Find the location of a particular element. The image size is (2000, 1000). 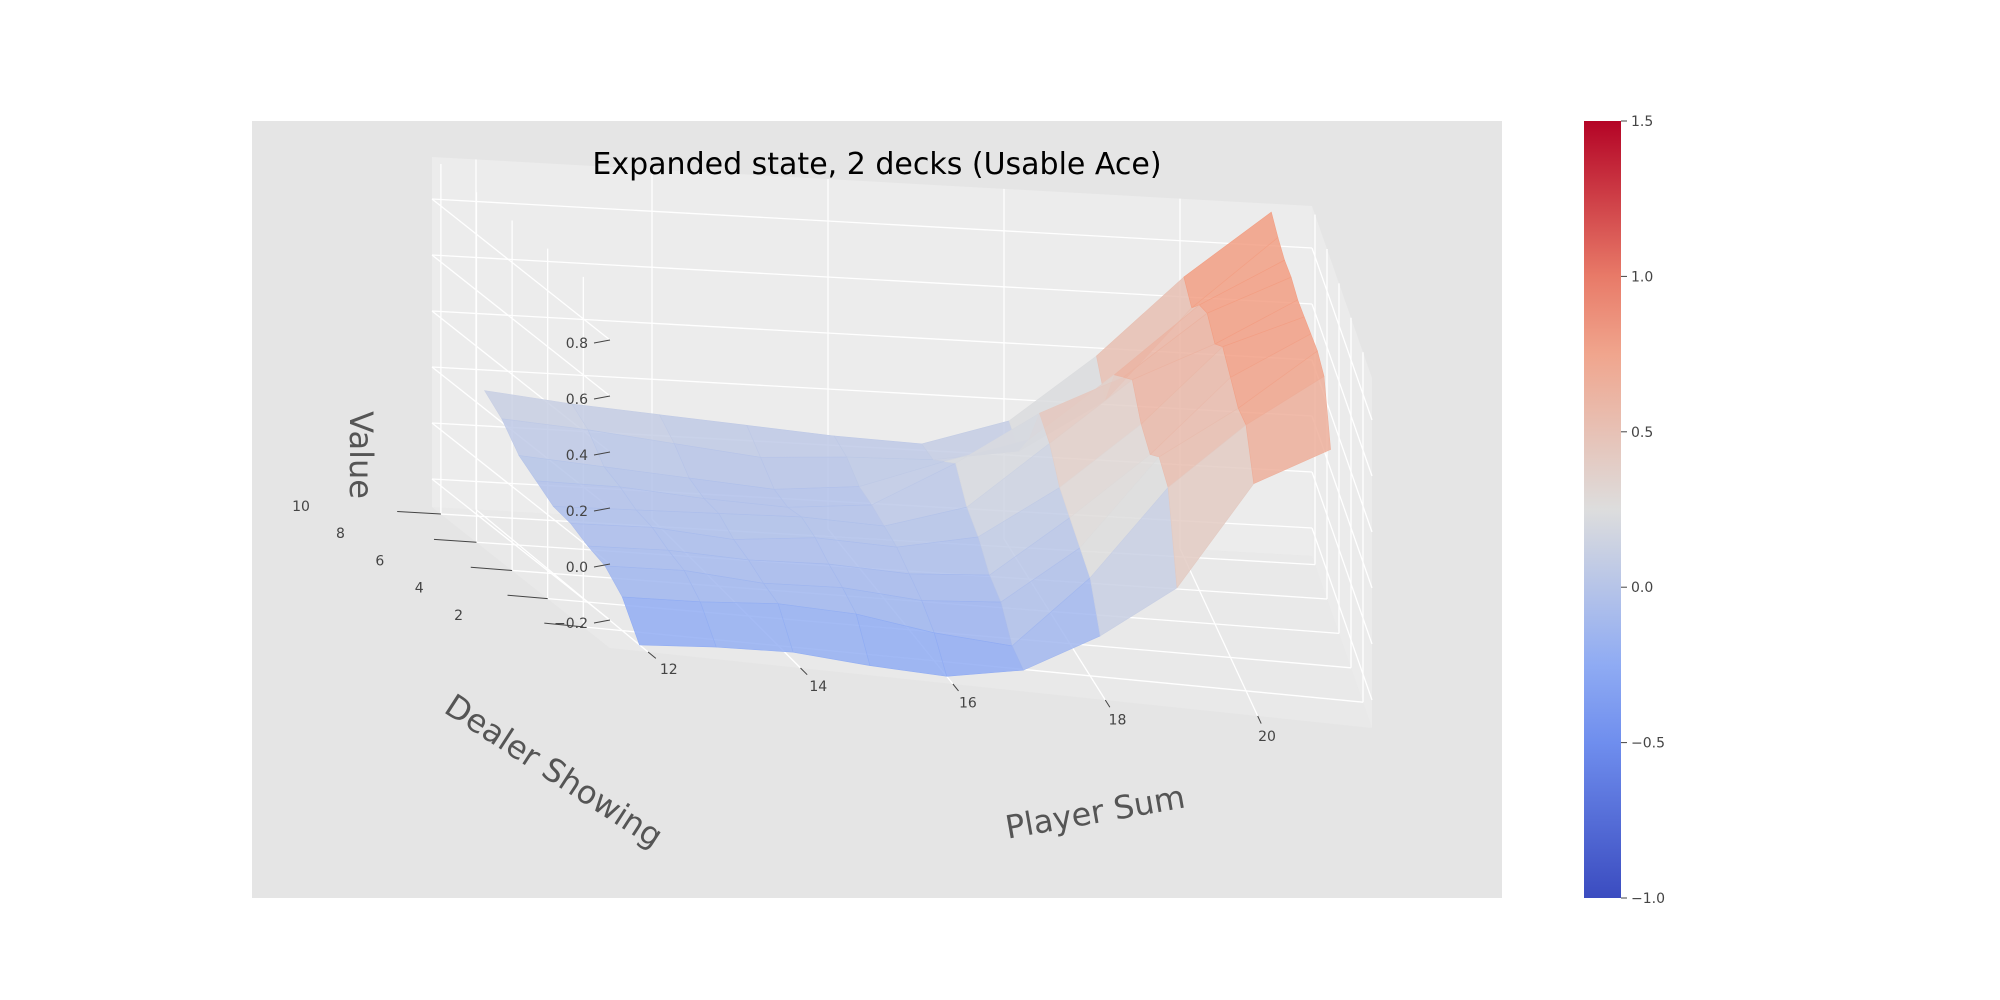

z-axis-label: Value is located at coordinates (361, 455).